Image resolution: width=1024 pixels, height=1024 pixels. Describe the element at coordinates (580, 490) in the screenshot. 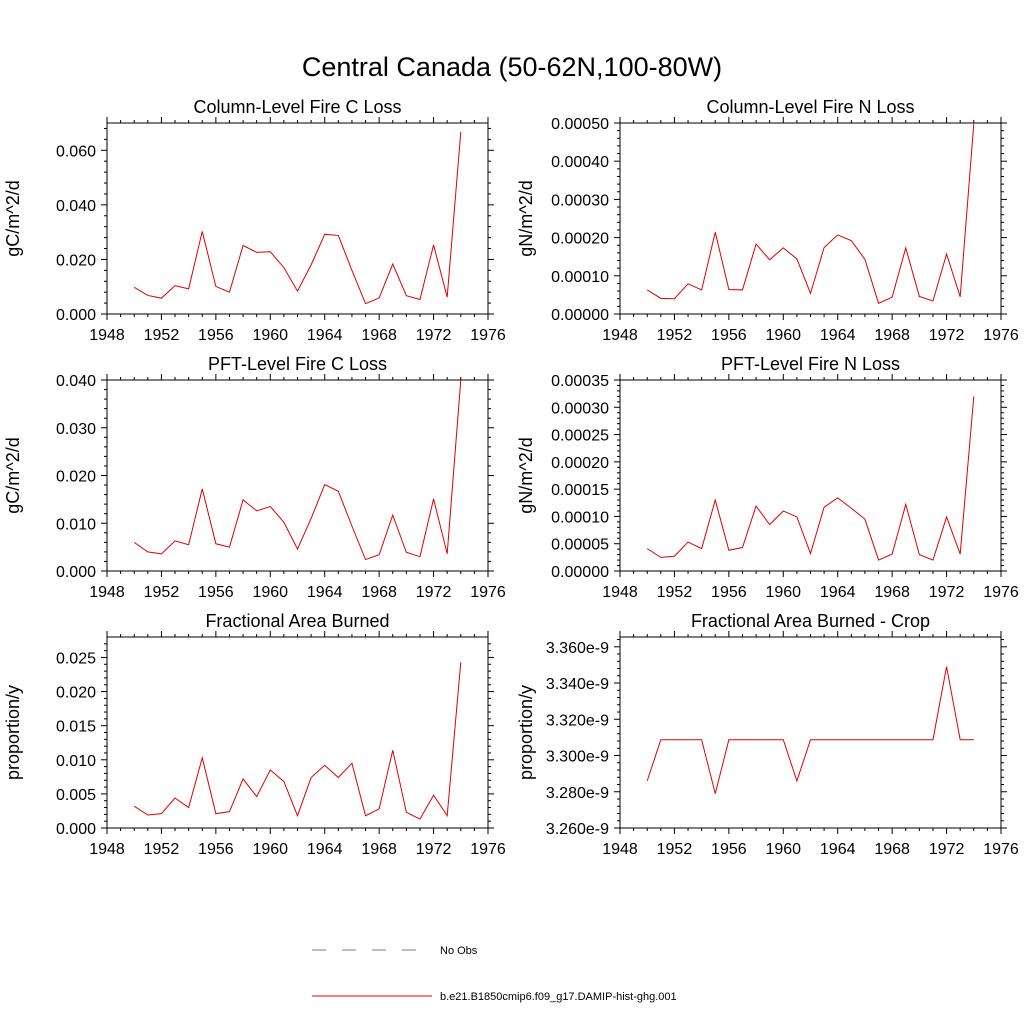

I see `y-tick-label: 0.00015` at that location.